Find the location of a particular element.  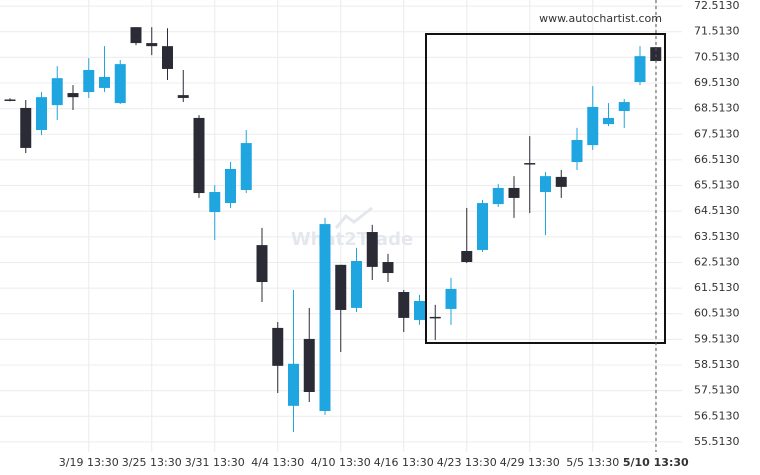

y-tick-label: 61.5130 is located at coordinates (717, 287).